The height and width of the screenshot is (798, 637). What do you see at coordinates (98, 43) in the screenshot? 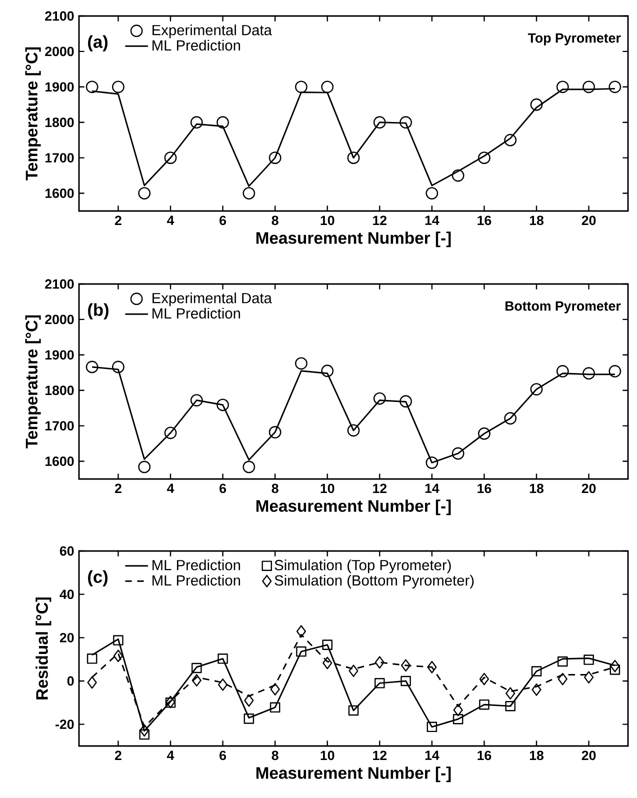
I see `annotation: (a)` at bounding box center [98, 43].